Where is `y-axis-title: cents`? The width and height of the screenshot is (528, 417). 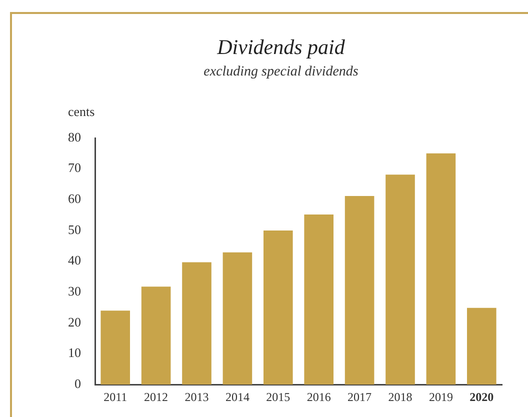 y-axis-title: cents is located at coordinates (81, 111).